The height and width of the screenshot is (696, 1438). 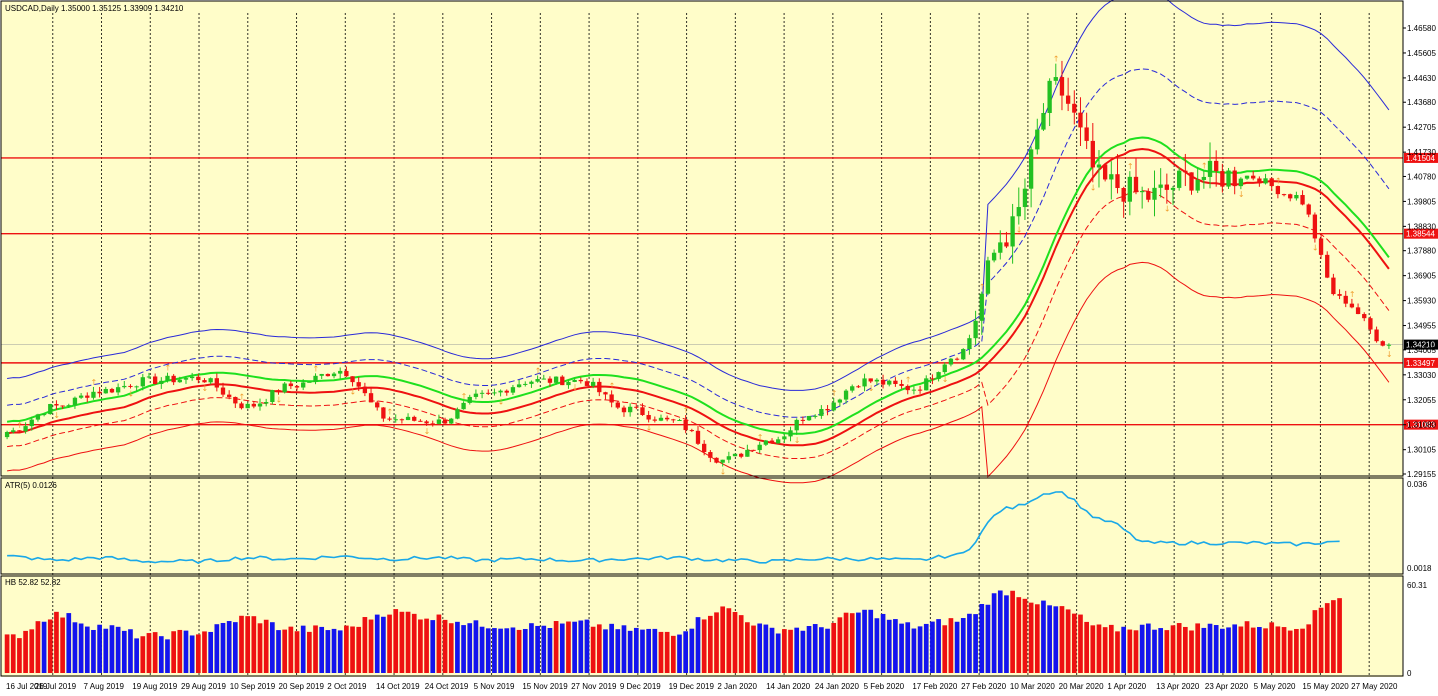 I want to click on price-tick-label: 1.32055, so click(x=1421, y=400).